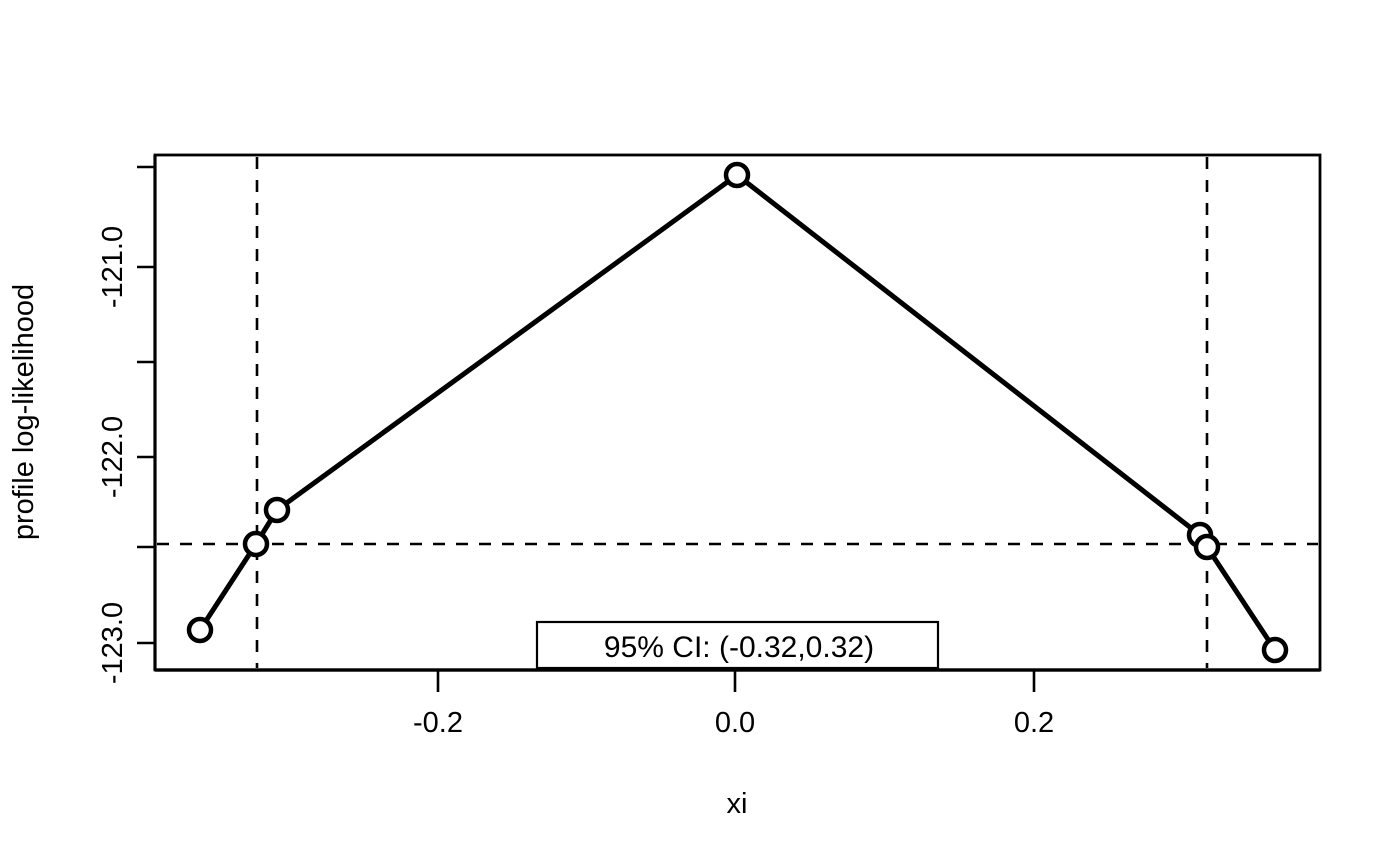 Image resolution: width=1400 pixels, height=866 pixels. What do you see at coordinates (113, 643) in the screenshot?
I see `y-tick-label: -123.0` at bounding box center [113, 643].